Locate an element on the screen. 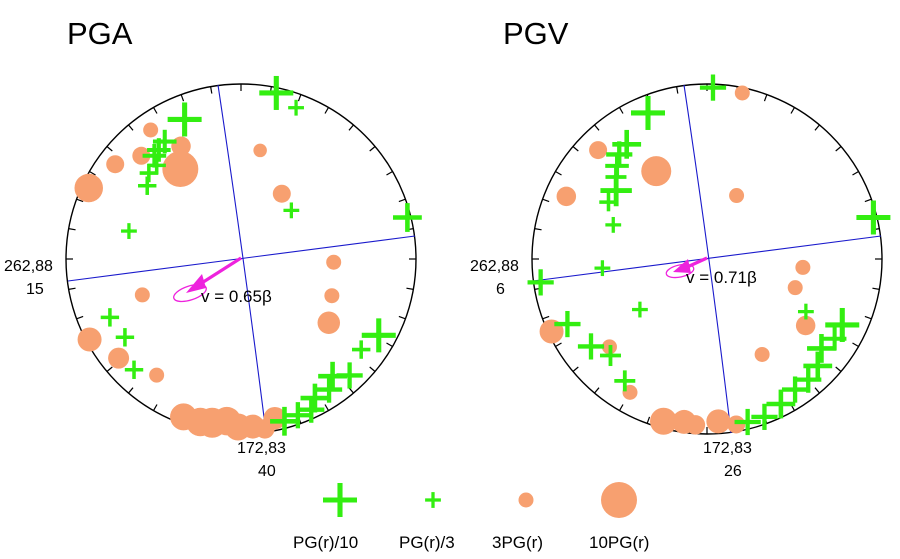 This screenshot has height=559, width=900. plane-label-172-pga: 172,83 is located at coordinates (261, 448).